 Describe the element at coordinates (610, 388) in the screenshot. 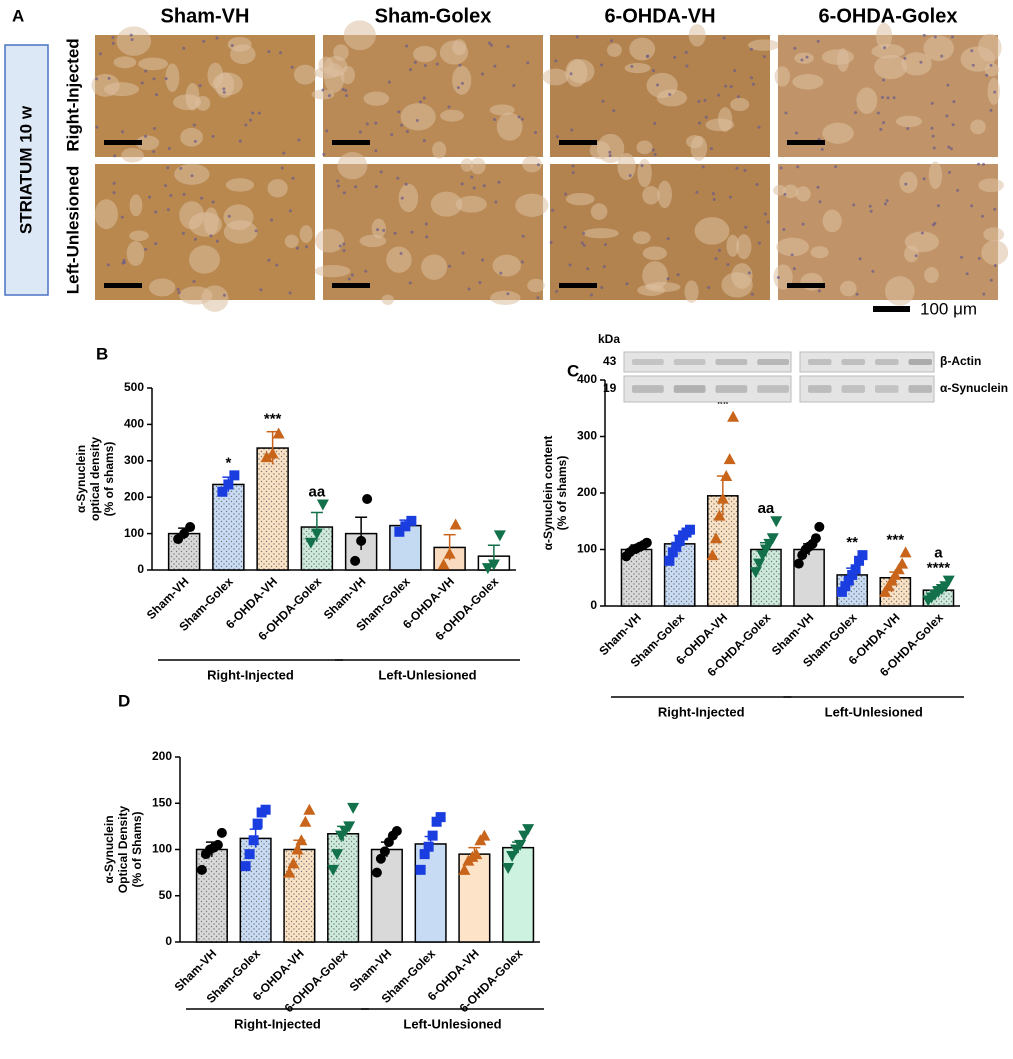

I see `blot-weight: 19` at that location.